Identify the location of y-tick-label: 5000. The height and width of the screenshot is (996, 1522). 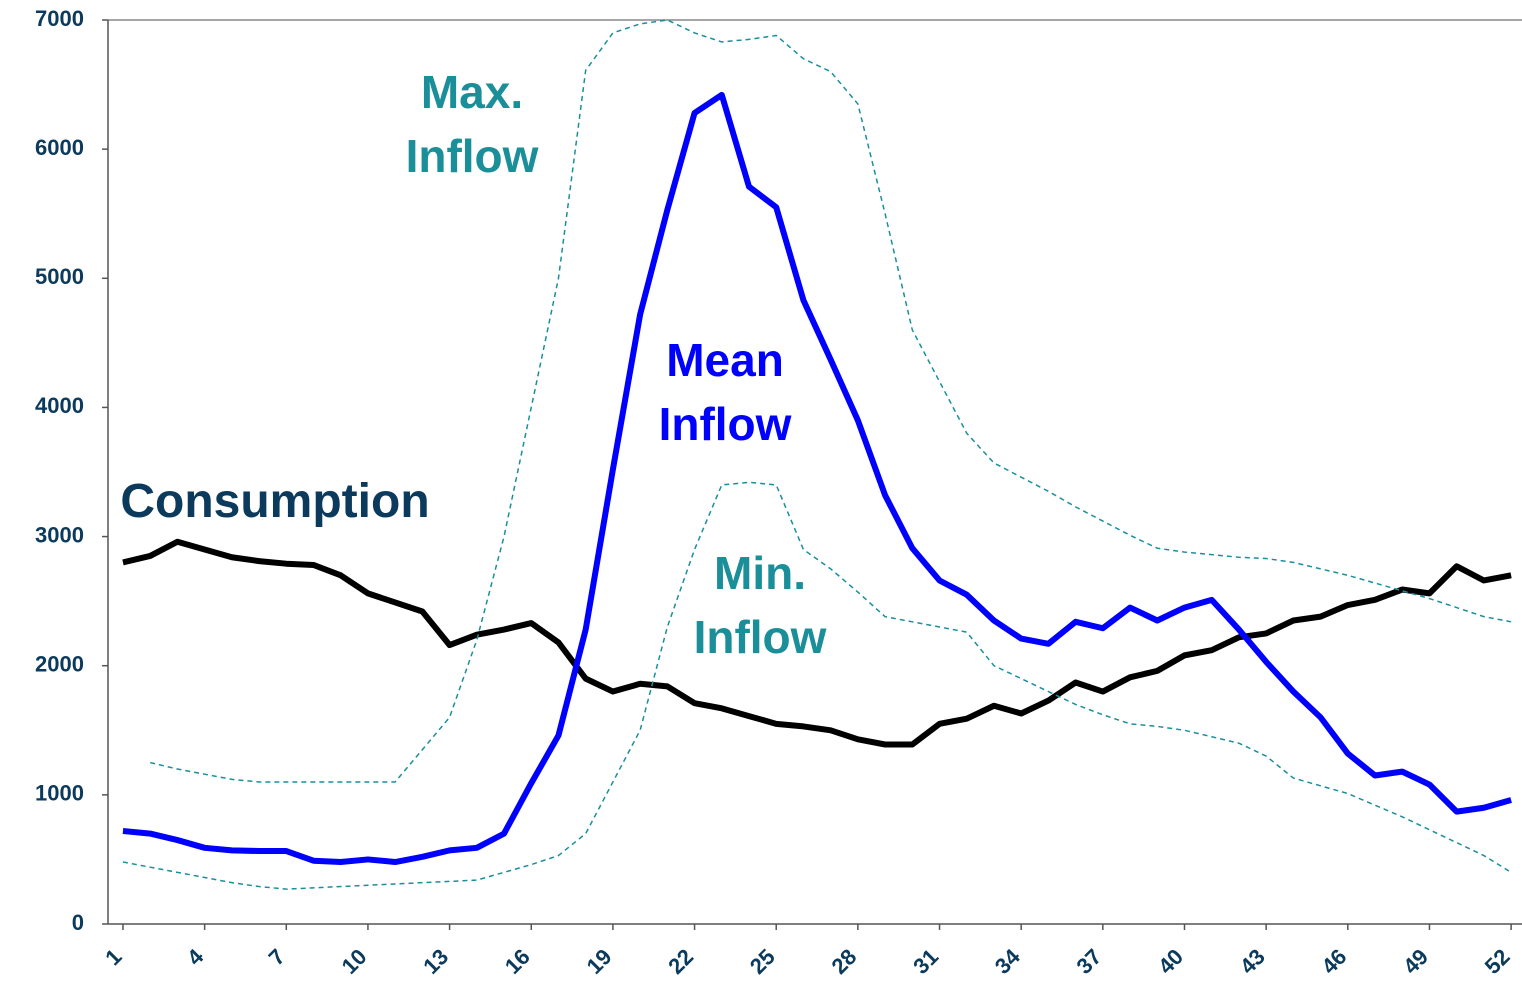
(59, 276).